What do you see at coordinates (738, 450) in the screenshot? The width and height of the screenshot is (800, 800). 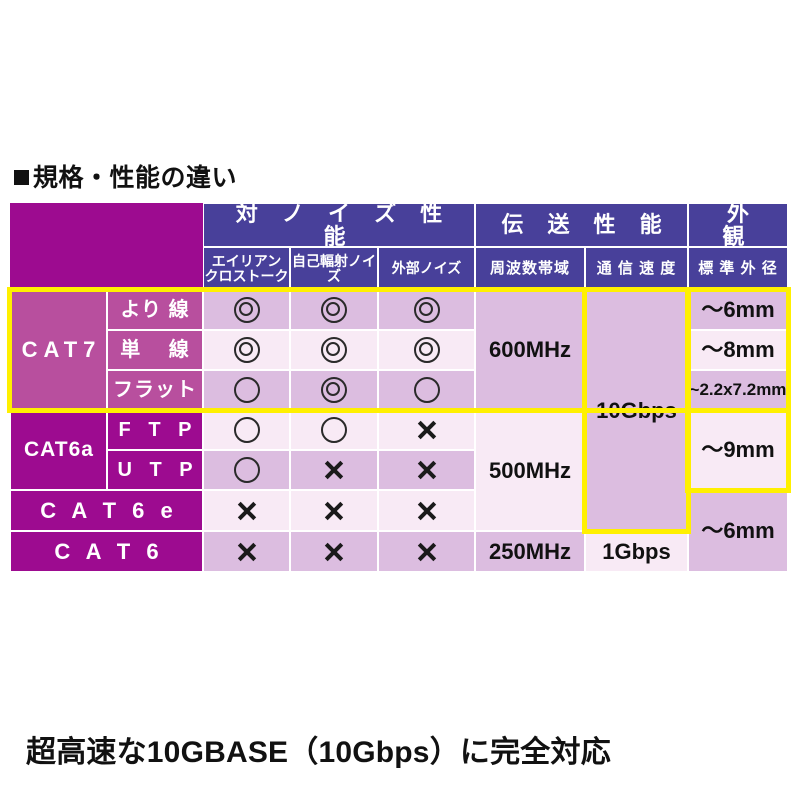 I see `cell-diameter-cat6a: ～9mm` at bounding box center [738, 450].